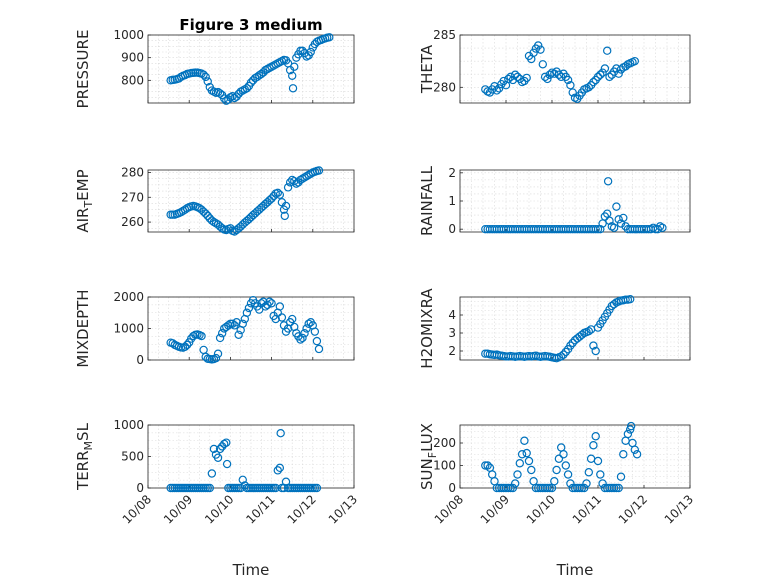  I want to click on y-tick-label: 2, so click(452, 351).